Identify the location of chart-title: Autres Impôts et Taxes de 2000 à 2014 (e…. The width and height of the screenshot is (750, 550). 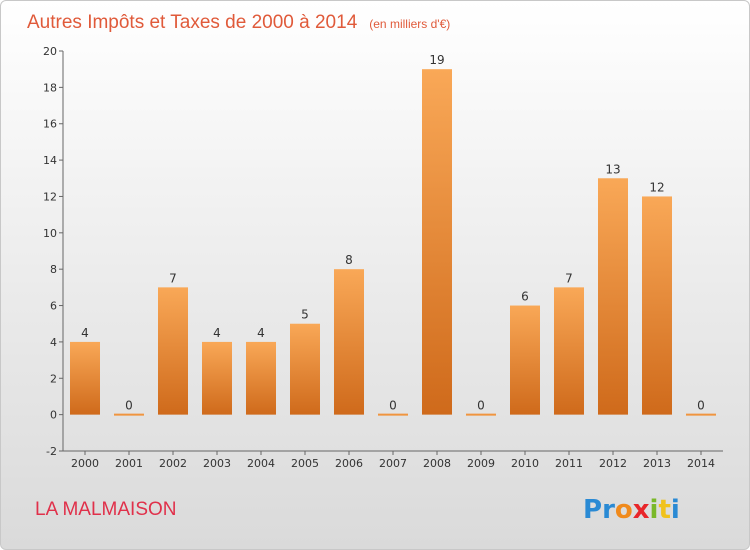
(238, 22).